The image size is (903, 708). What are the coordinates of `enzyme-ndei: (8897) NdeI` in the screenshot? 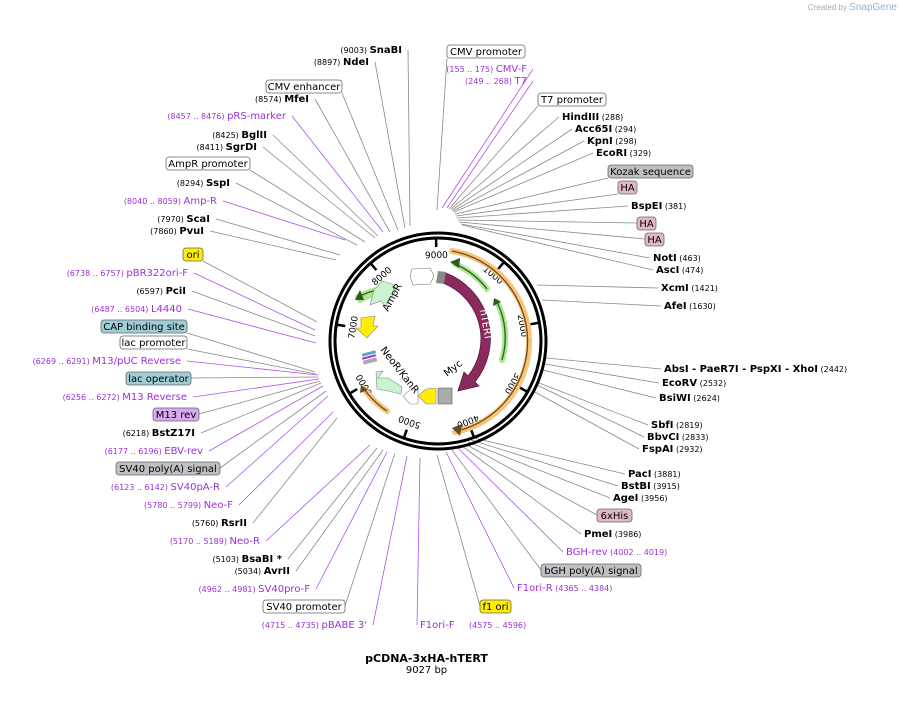 It's located at (341, 62).